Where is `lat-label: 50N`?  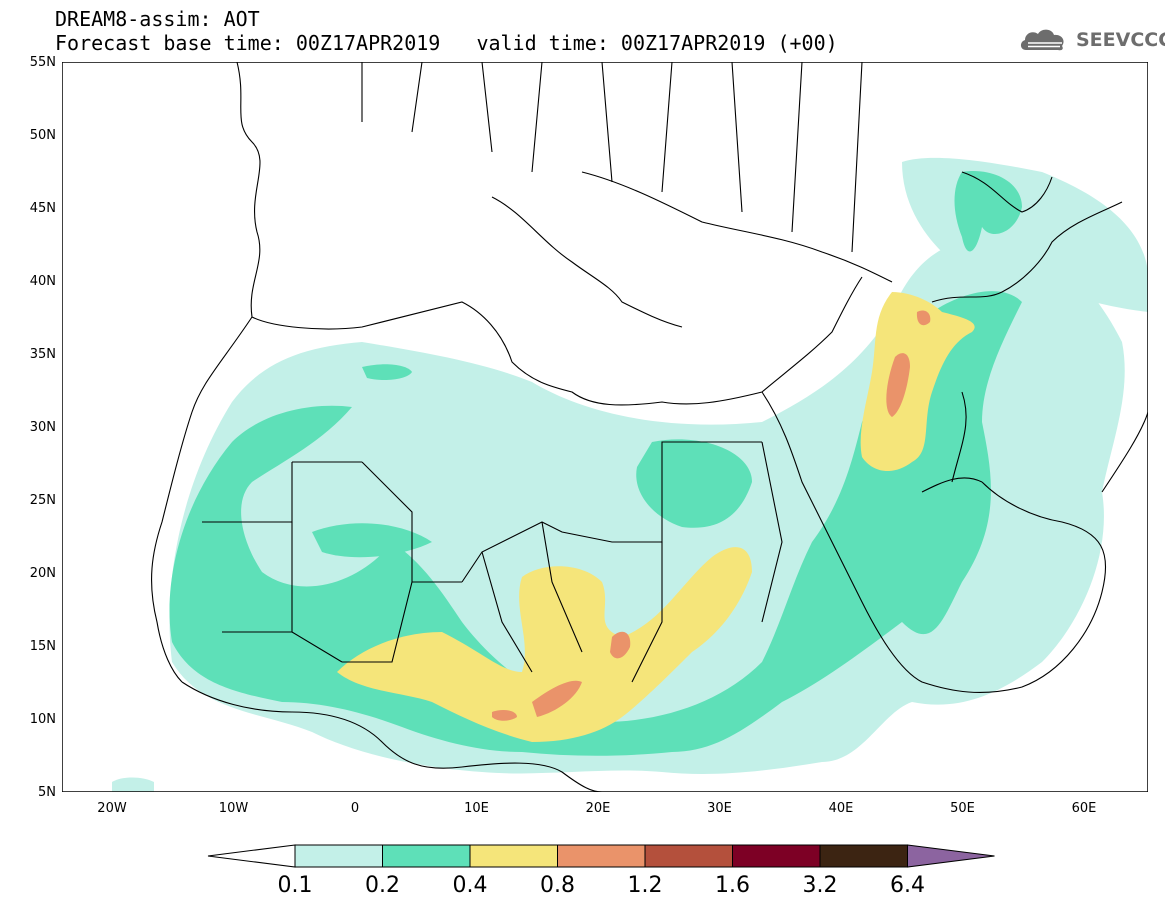
lat-label: 50N is located at coordinates (42, 135).